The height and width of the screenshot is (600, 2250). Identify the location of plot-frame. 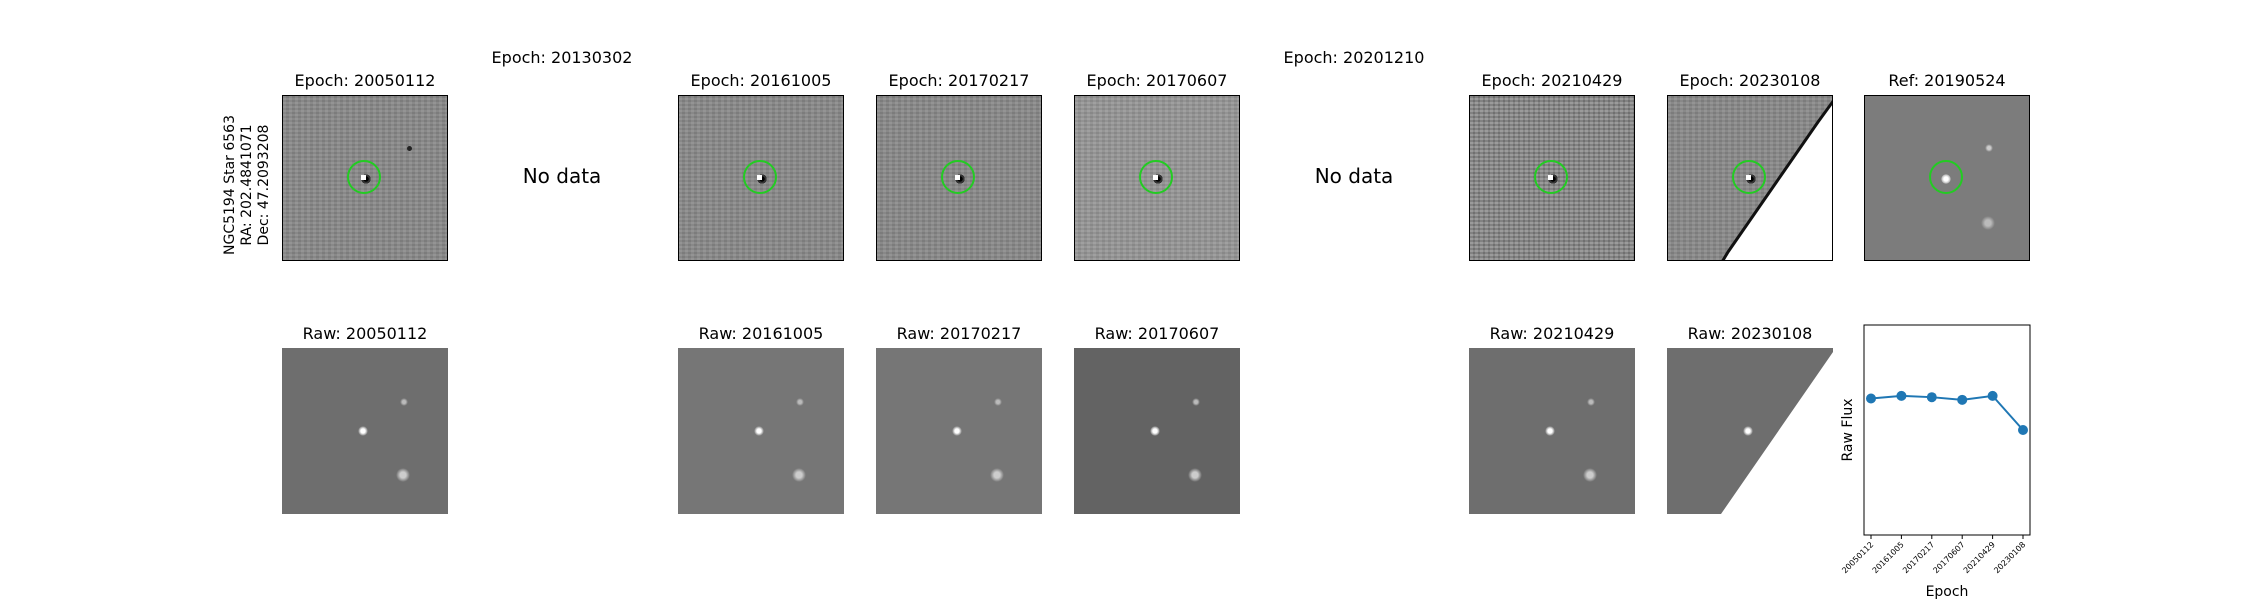
(1947, 430).